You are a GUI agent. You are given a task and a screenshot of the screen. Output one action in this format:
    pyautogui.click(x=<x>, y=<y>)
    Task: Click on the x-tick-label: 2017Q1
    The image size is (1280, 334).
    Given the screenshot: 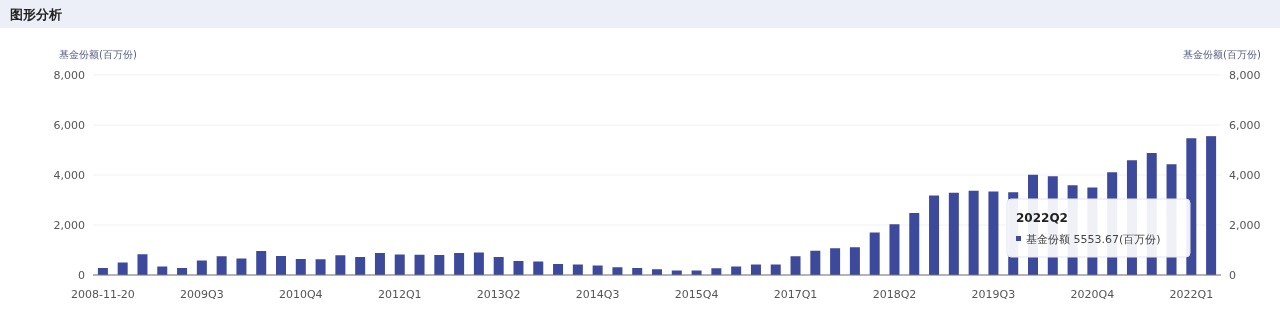 What is the action you would take?
    pyautogui.click(x=795, y=294)
    